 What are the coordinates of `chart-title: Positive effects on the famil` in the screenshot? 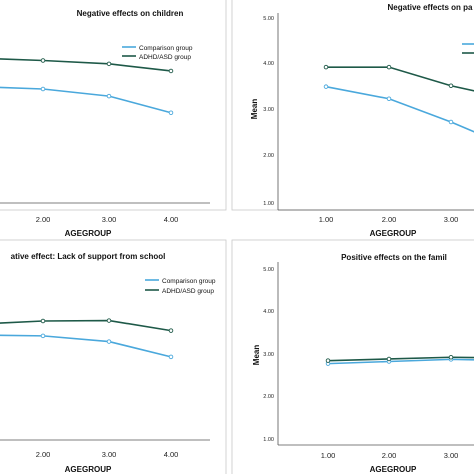 It's located at (394, 257).